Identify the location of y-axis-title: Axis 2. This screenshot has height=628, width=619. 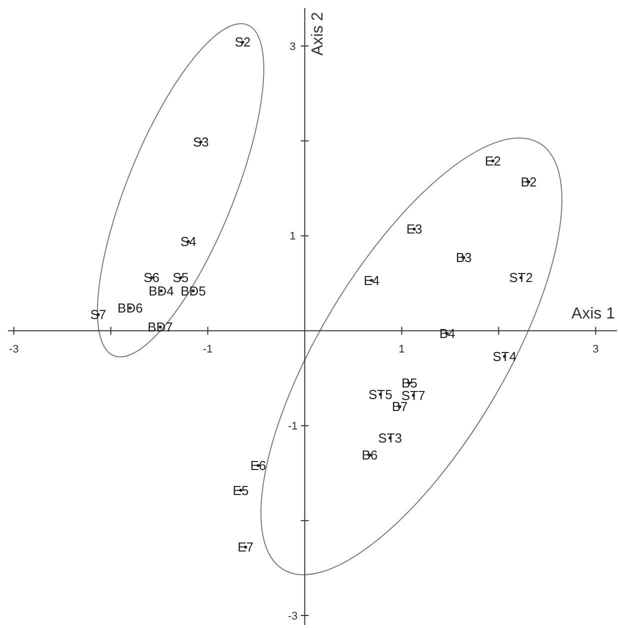
(318, 34).